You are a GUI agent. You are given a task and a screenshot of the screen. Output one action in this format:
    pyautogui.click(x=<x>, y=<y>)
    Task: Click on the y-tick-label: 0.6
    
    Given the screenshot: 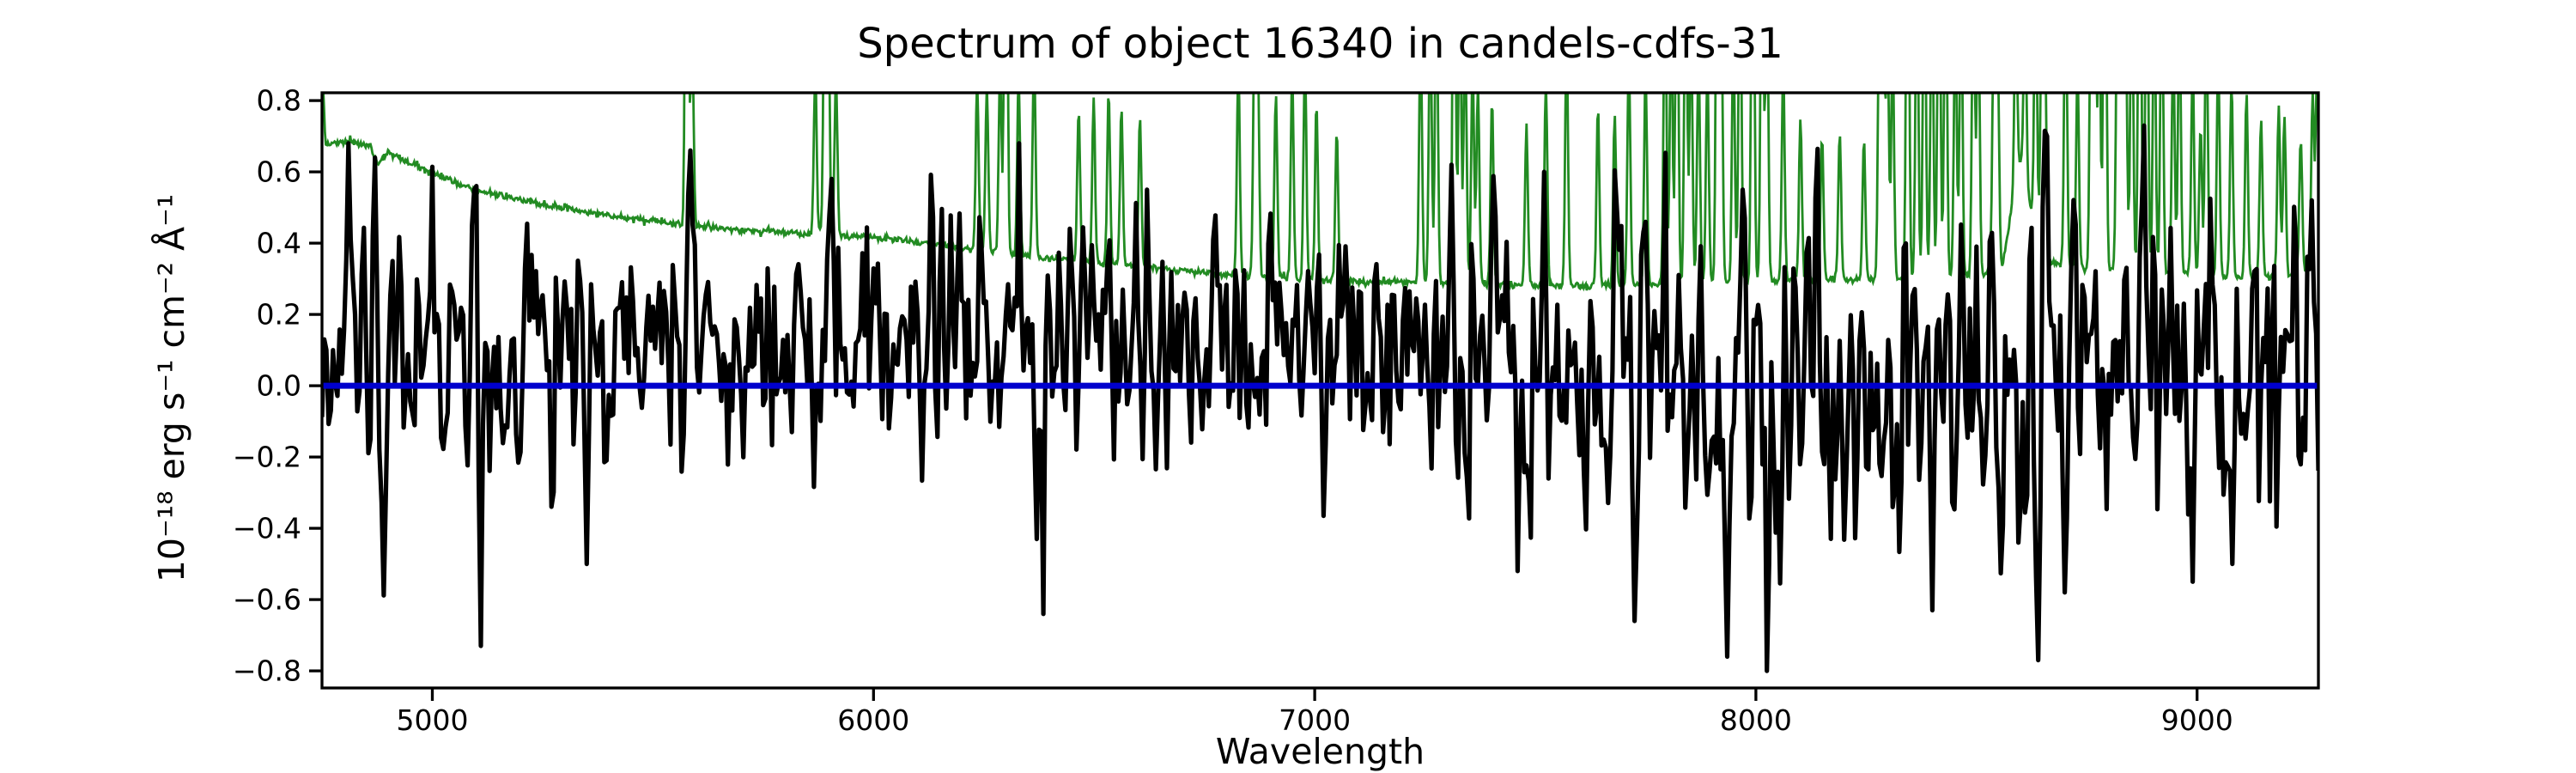 What is the action you would take?
    pyautogui.click(x=279, y=172)
    